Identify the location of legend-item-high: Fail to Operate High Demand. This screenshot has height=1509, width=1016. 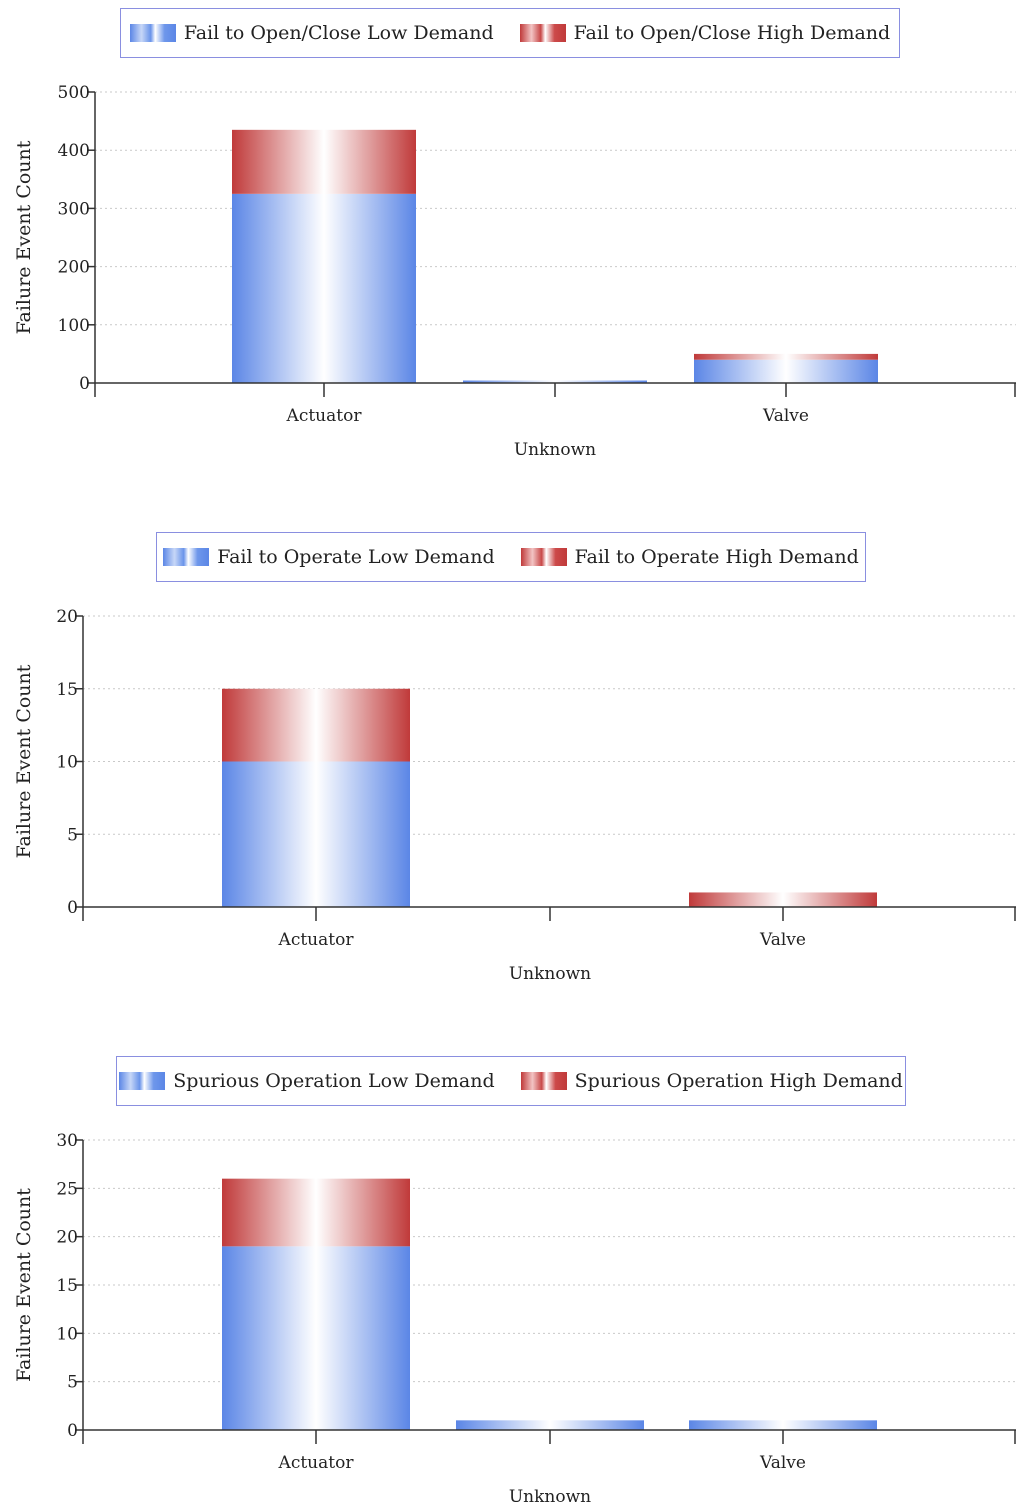
(689, 557).